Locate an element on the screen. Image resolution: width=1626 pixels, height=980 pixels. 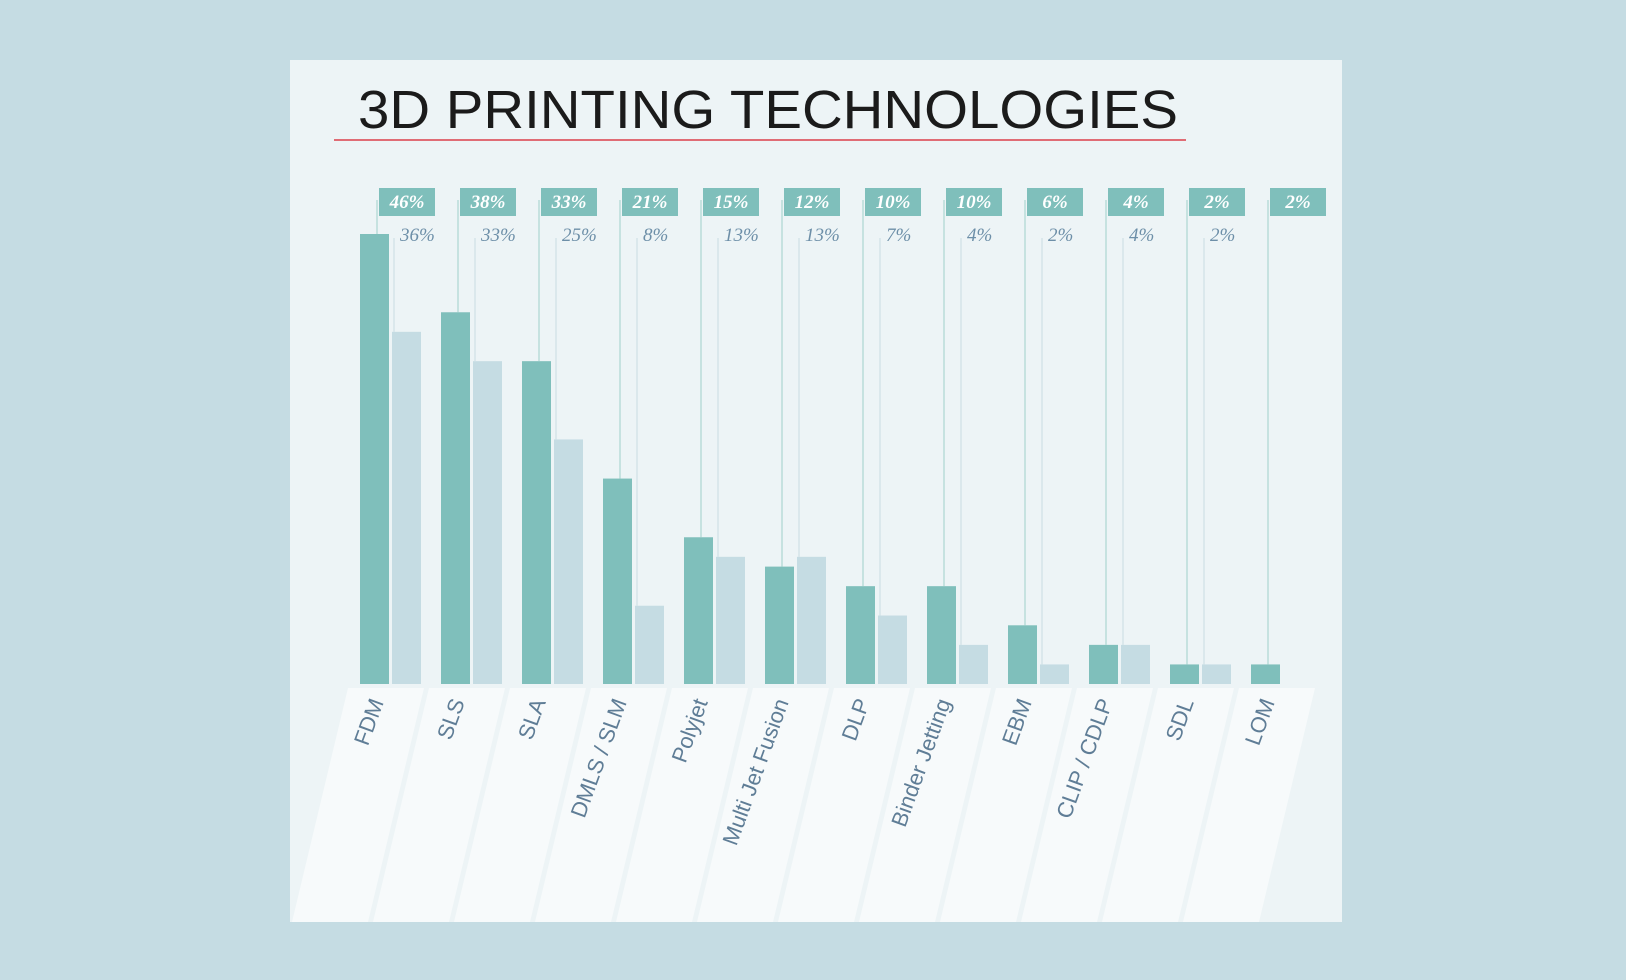
value-label-series-1: 38% is located at coordinates (488, 202).